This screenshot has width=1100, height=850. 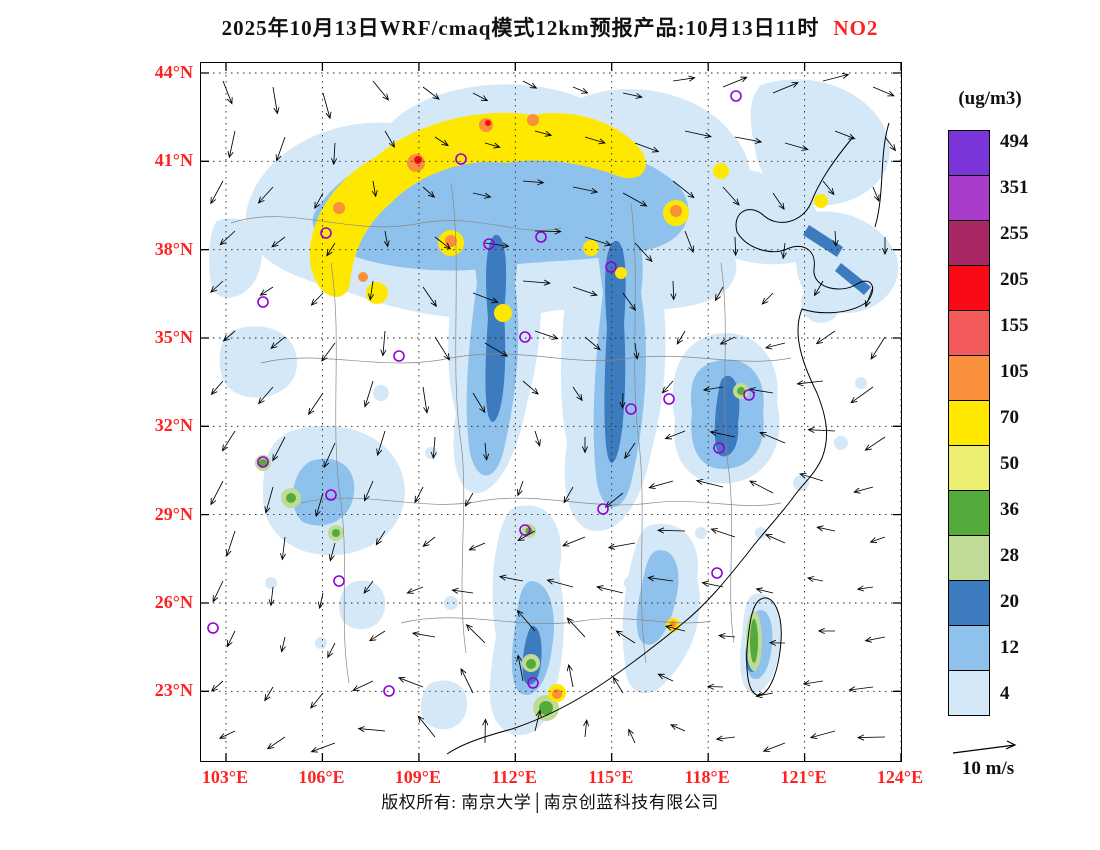 I want to click on colorbar-value: 105, so click(x=1014, y=371).